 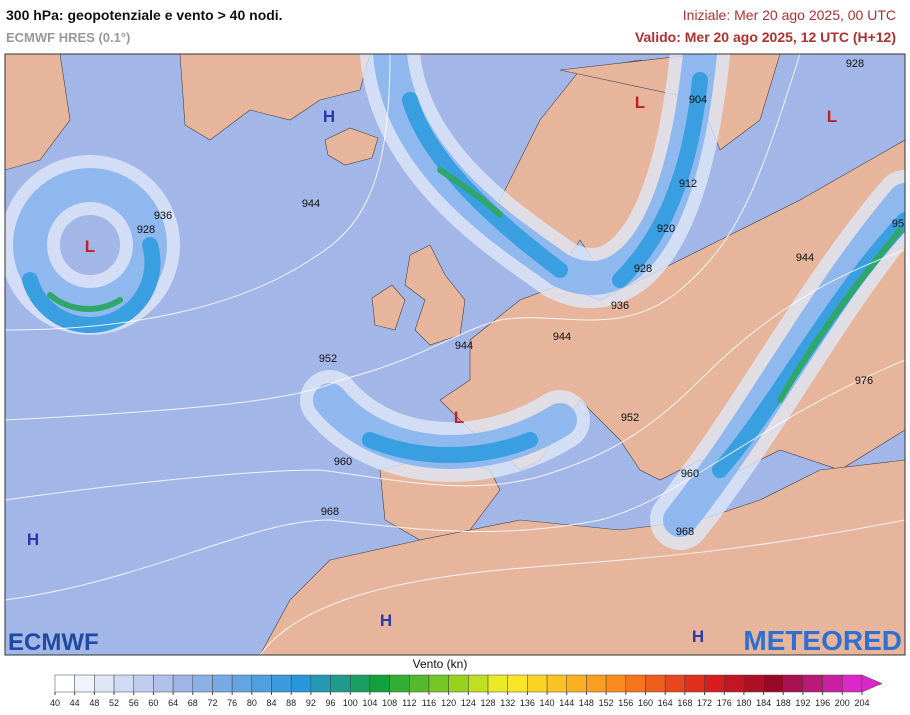 What do you see at coordinates (55, 703) in the screenshot?
I see `colorbar-tick-label: 40` at bounding box center [55, 703].